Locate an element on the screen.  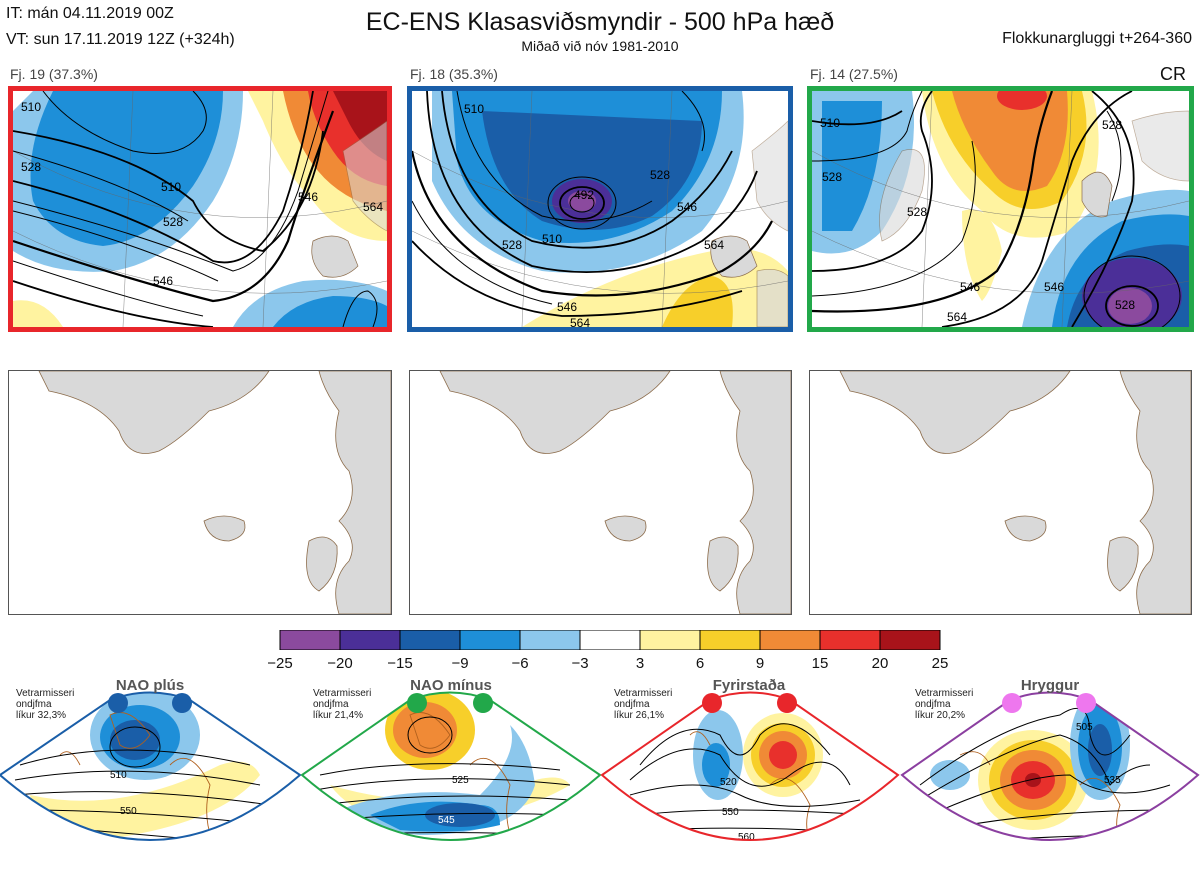
regime-2-note: Vetrarmisseri ondjfma líkur 21,4% is located at coordinates (342, 704).